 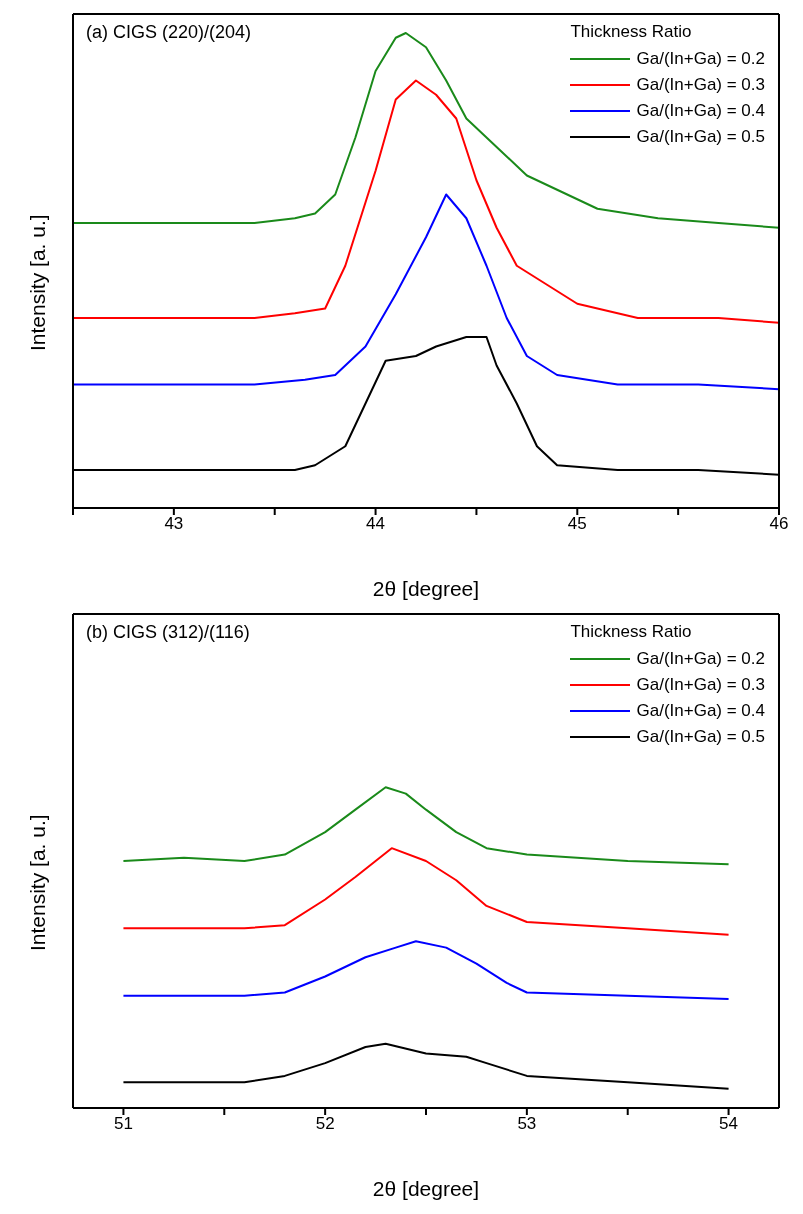 I want to click on x-tick-label: 54, so click(x=729, y=1124).